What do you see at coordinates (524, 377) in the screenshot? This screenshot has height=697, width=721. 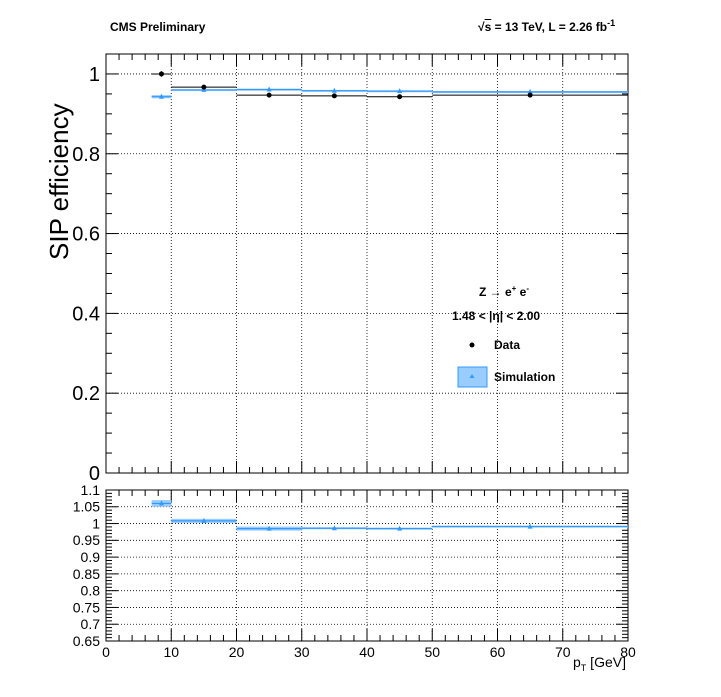 I see `legend-sim-label: Simulation` at bounding box center [524, 377].